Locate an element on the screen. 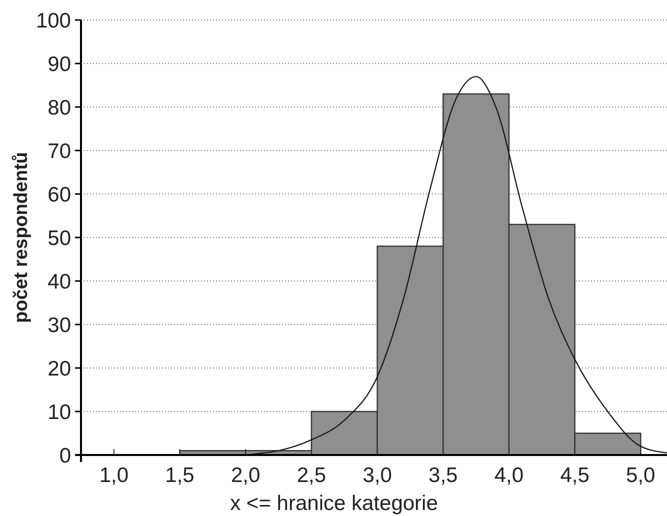 The image size is (667, 516). x-tick-label: 1,5 is located at coordinates (179, 475).